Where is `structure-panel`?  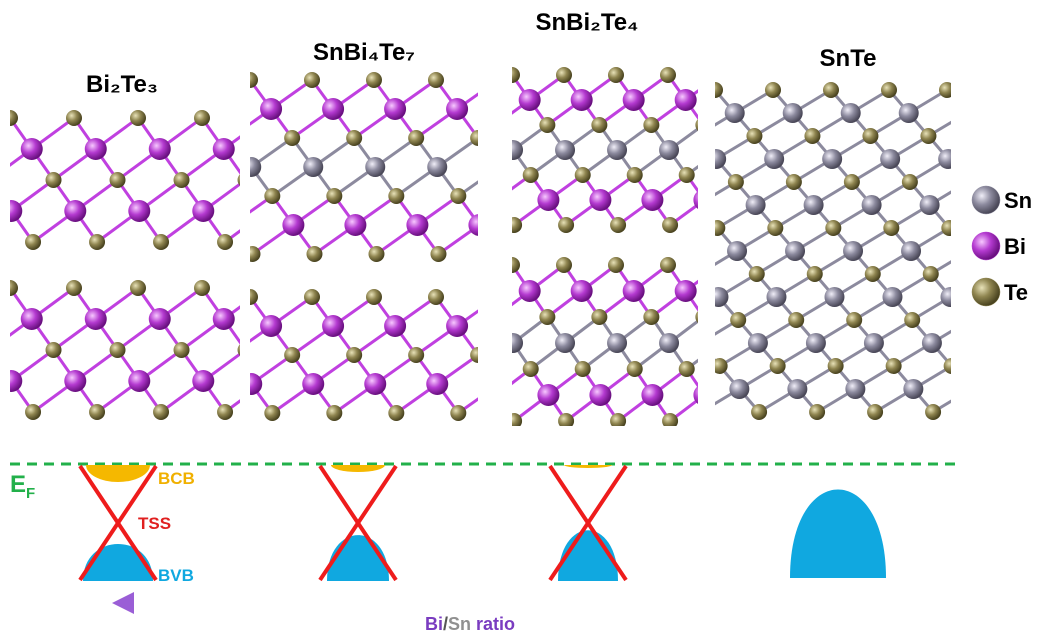 structure-panel is located at coordinates (595, 248).